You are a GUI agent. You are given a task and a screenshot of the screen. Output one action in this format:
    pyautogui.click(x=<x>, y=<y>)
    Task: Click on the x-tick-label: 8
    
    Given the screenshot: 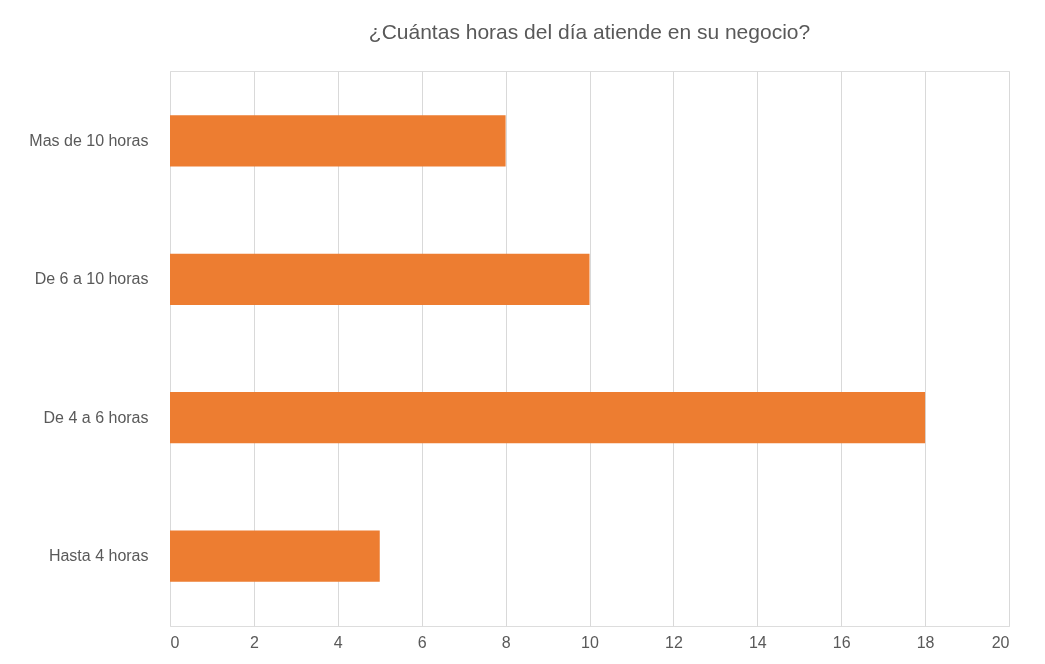 What is the action you would take?
    pyautogui.click(x=506, y=642)
    